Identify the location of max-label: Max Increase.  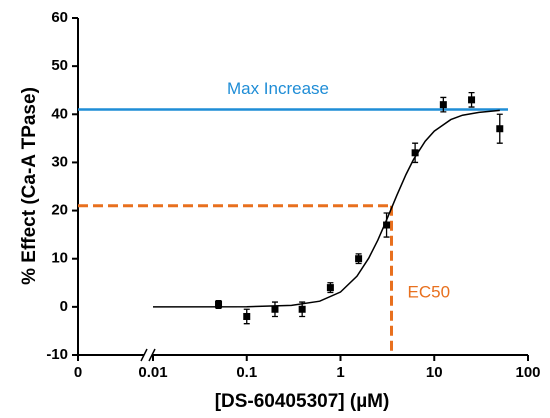
(278, 88).